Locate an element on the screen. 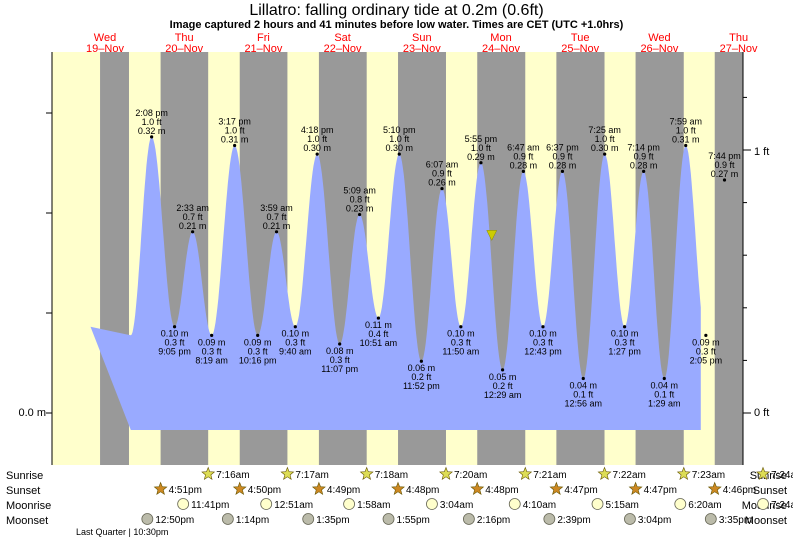 The image size is (793, 538). sunrise-label-left: Sunrise is located at coordinates (24, 476).